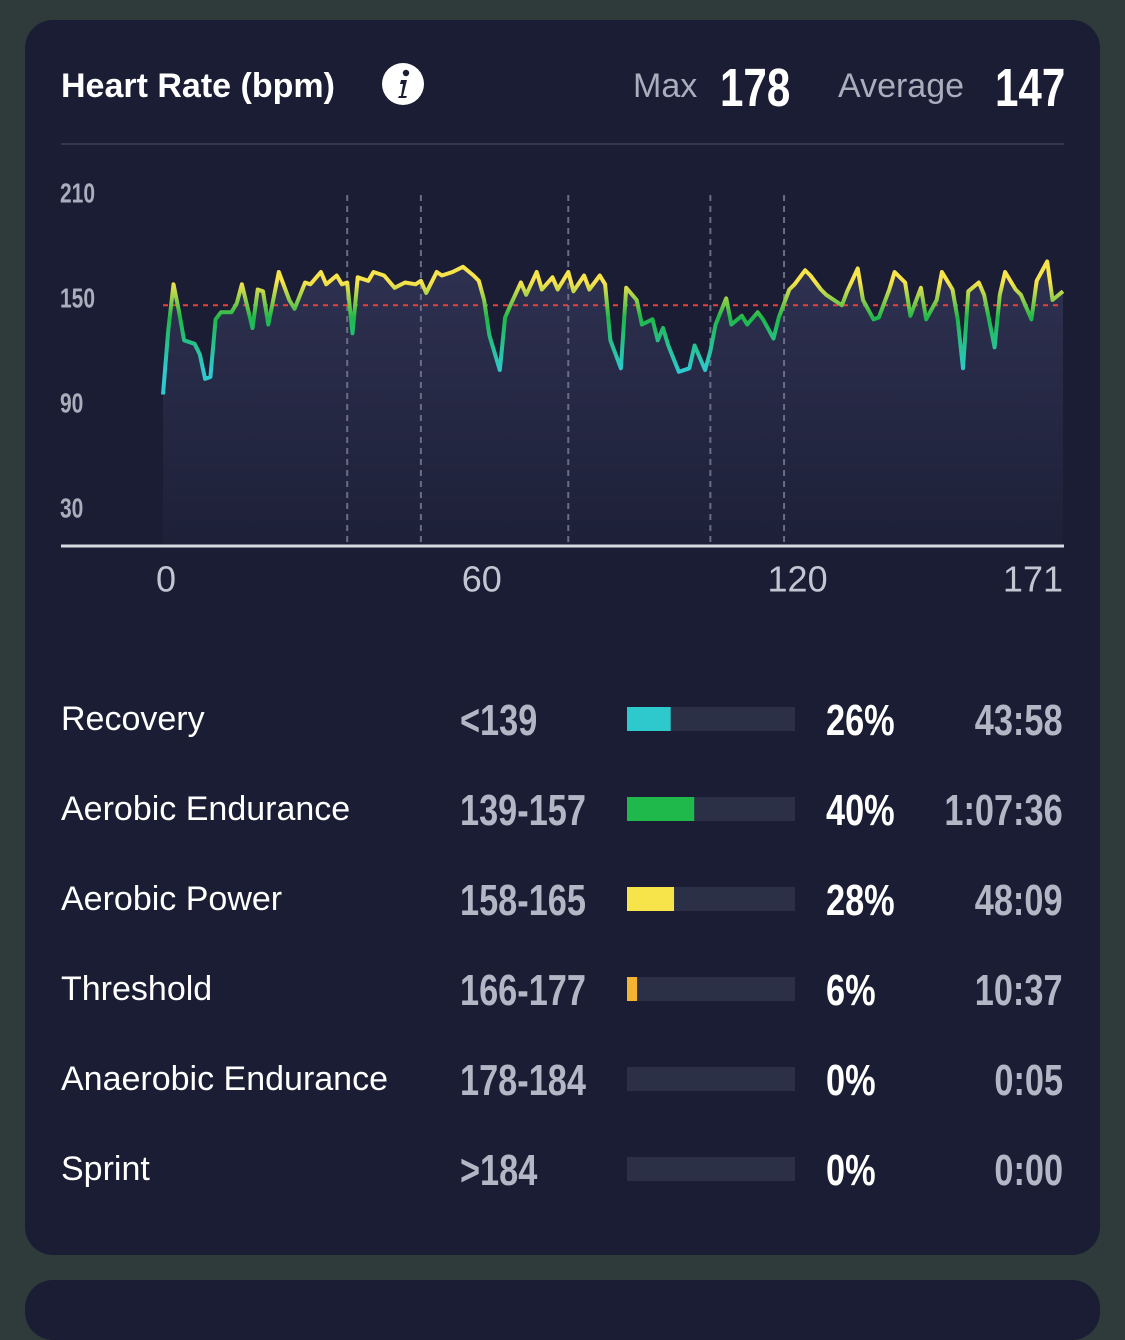 This screenshot has width=1125, height=1340. Describe the element at coordinates (225, 1079) in the screenshot. I see `zone-name: Anaerobic Endurance` at that location.